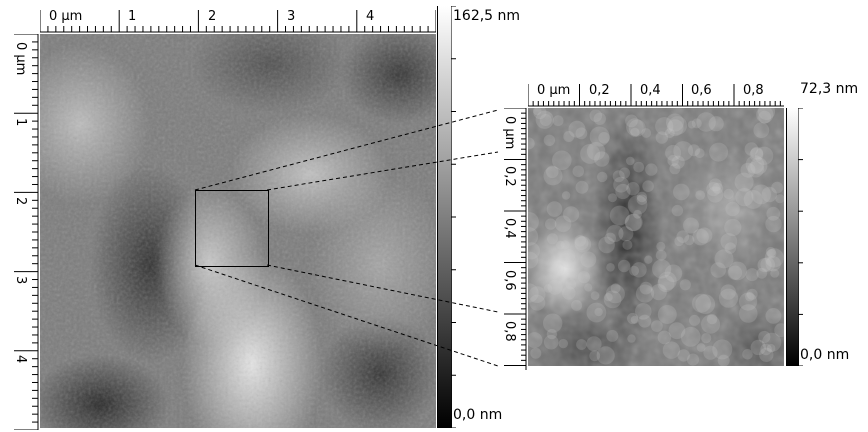  Describe the element at coordinates (509, 228) in the screenshot. I see `zoom-y-label-2: 0,4` at that location.